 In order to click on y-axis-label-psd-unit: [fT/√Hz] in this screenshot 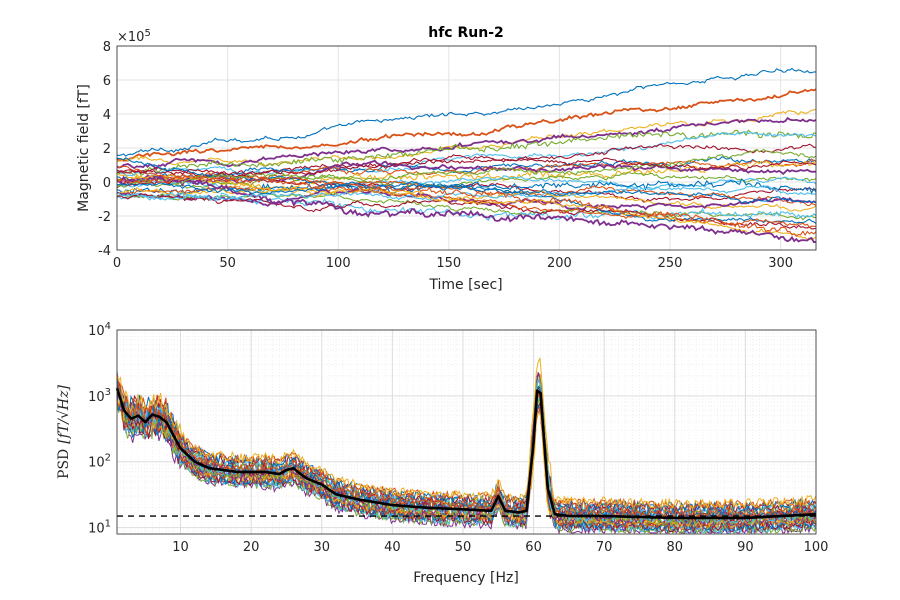, I will do `click(64, 414)`.